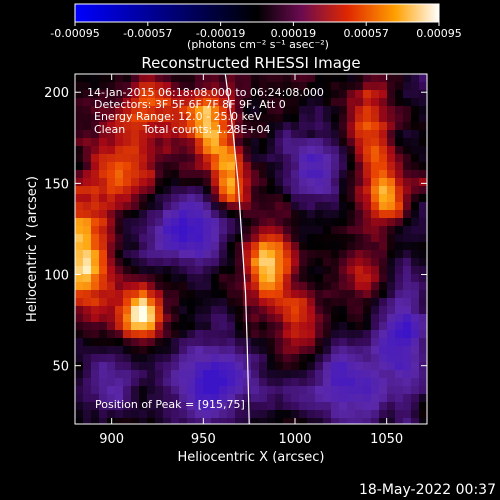 This screenshot has width=500, height=500. I want to click on y-tick-label: 50, so click(60, 367).